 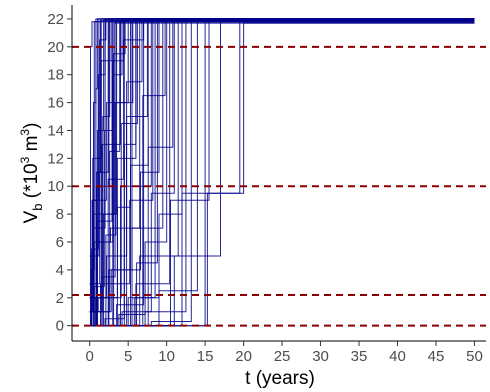 I want to click on y-tick-label: 22, so click(x=55, y=19).